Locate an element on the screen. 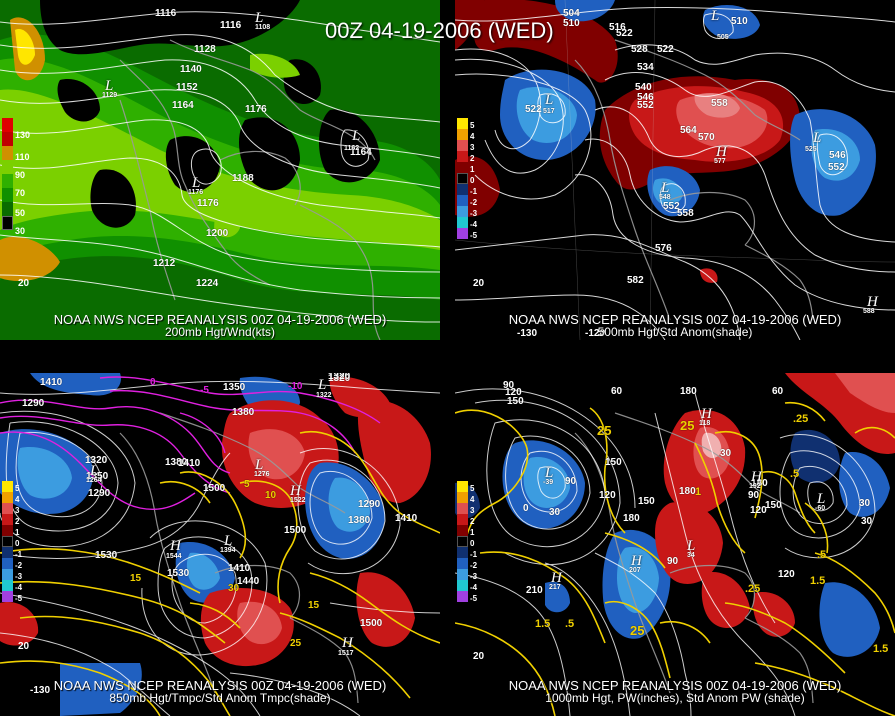 This screenshot has height=716, width=895. high-value: 207 is located at coordinates (635, 570).